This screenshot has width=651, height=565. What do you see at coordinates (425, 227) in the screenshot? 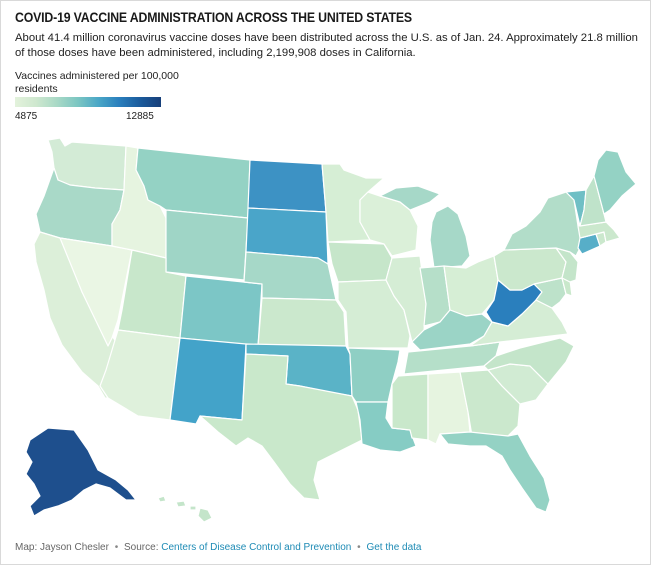
I see `state-michigan` at bounding box center [425, 227].